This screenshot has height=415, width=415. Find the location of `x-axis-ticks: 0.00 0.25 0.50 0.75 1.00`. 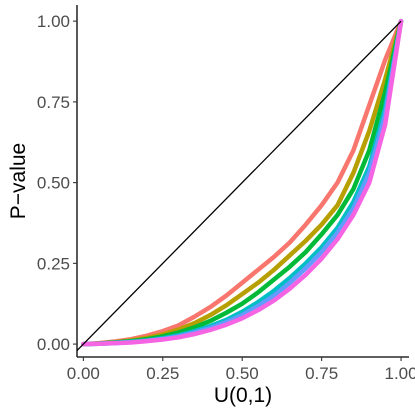

x-axis-ticks: 0.00 0.25 0.50 0.75 1.00 is located at coordinates (241, 370).